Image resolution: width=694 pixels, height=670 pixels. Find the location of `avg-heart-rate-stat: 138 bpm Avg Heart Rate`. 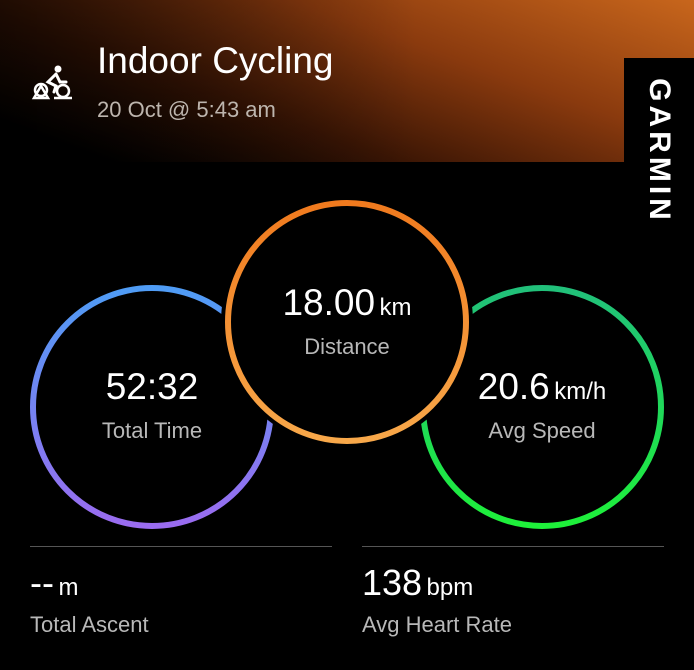

avg-heart-rate-stat: 138 bpm Avg Heart Rate is located at coordinates (437, 599).